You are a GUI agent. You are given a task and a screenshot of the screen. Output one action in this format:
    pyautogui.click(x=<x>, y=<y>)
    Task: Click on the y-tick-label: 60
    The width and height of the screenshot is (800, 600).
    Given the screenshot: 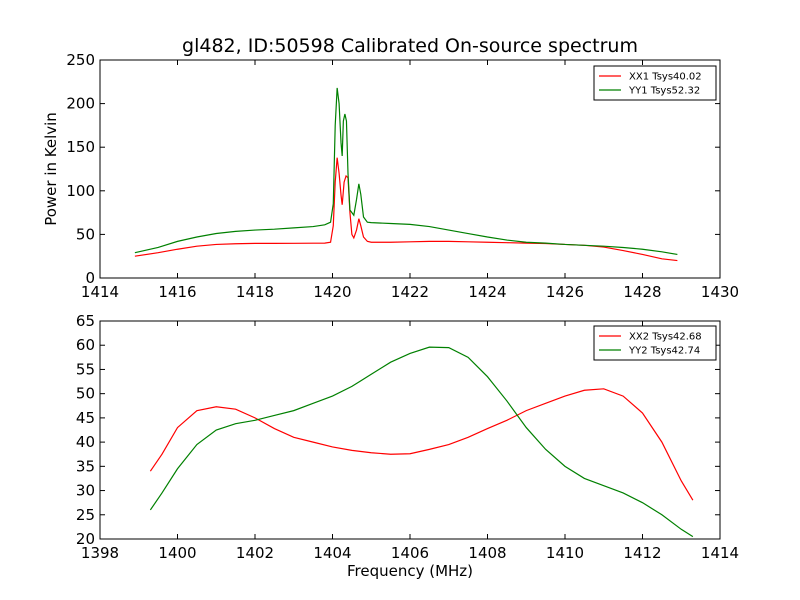 What is the action you would take?
    pyautogui.click(x=85, y=345)
    